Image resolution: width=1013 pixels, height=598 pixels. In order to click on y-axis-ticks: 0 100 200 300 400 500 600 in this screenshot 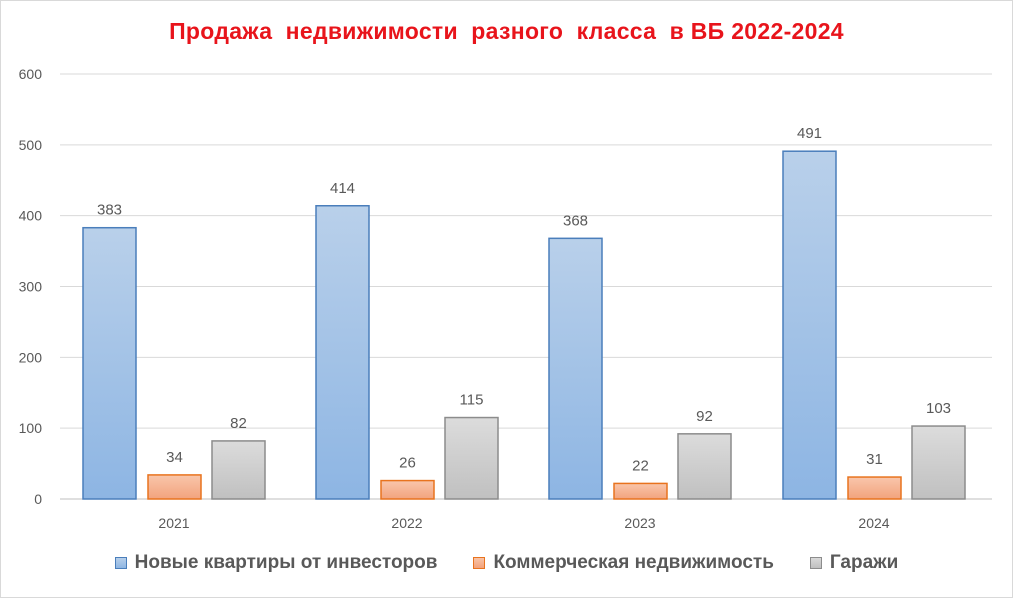, I will do `click(31, 286)`.